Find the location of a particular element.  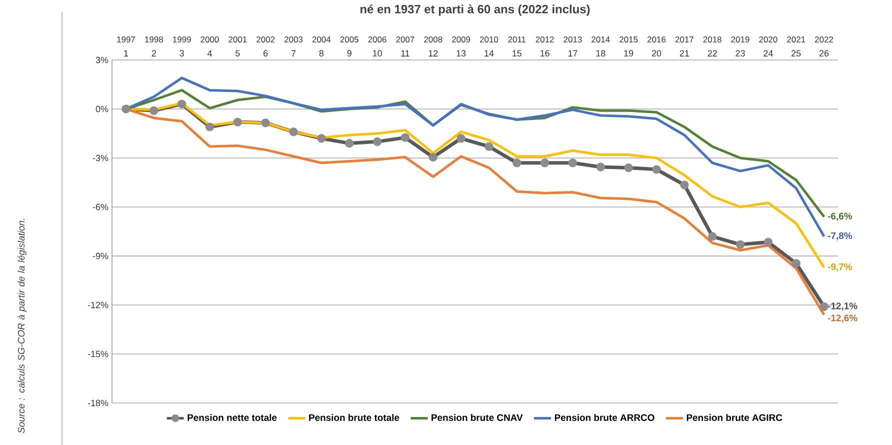

x-tick-label: 12 is located at coordinates (433, 53).